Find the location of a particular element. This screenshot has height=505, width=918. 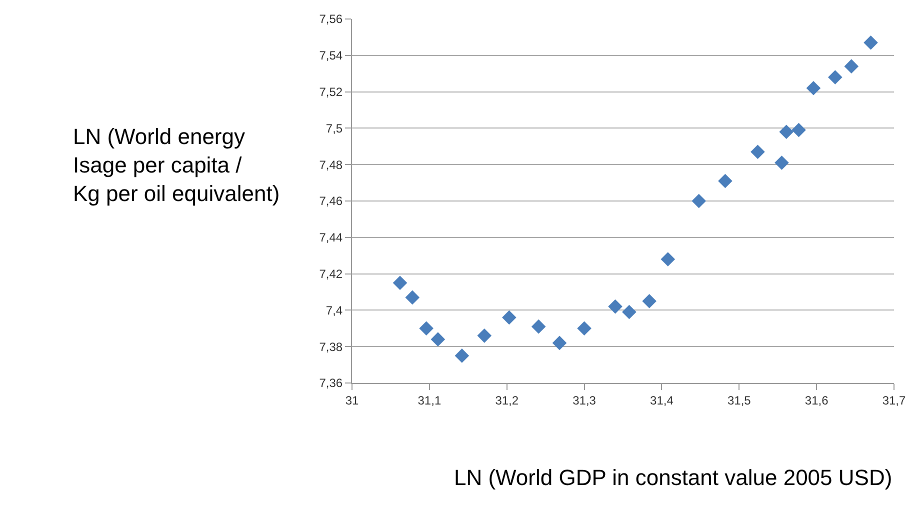

x-tick-label: 31,6 is located at coordinates (816, 400).